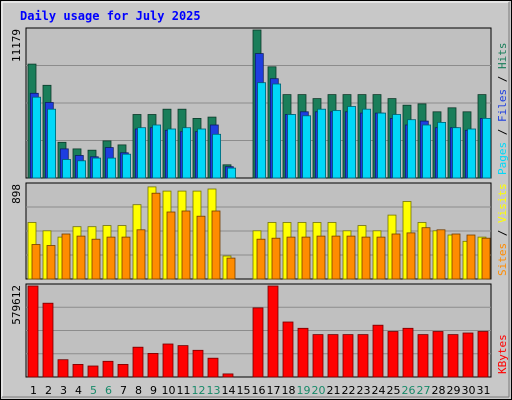 The image size is (512, 400). Describe the element at coordinates (502, 56) in the screenshot. I see `legend-hits: Hits` at that location.